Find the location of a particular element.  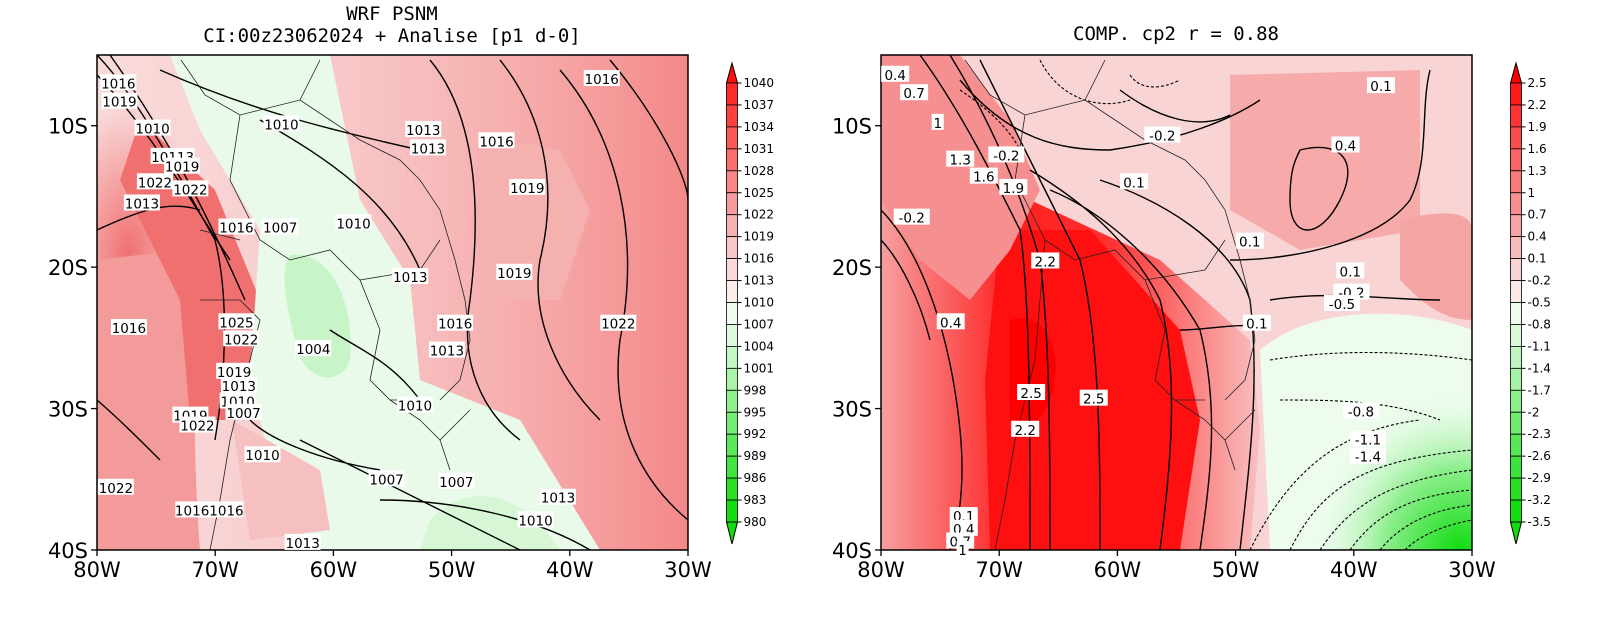

x-tick-label: 60W is located at coordinates (334, 570).